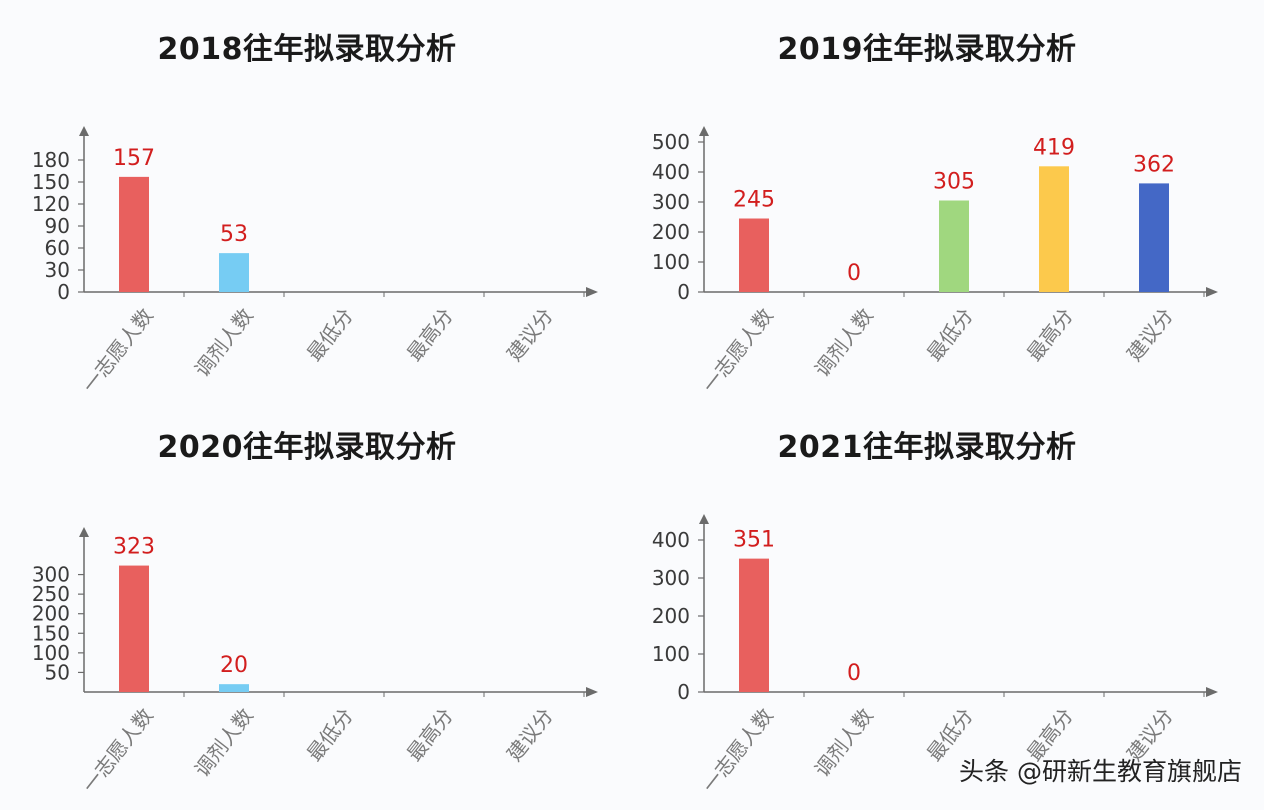 The height and width of the screenshot is (810, 1264). What do you see at coordinates (234, 665) in the screenshot?
I see `data-label: 20` at bounding box center [234, 665].